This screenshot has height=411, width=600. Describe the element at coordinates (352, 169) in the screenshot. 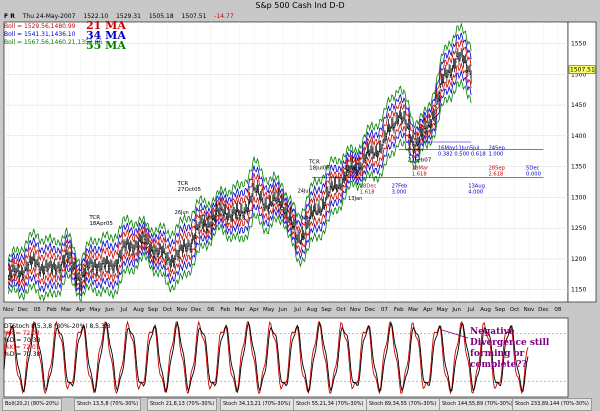

I see `fib-label: 16Nov` at that location.